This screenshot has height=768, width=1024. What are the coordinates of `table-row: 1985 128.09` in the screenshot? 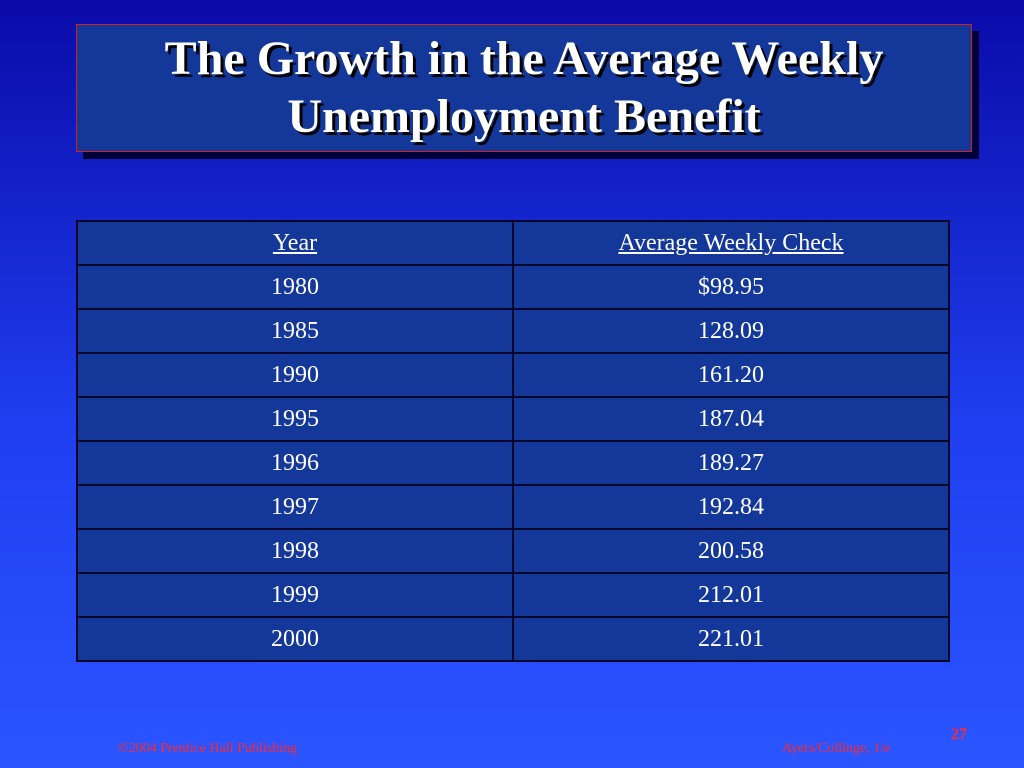 It's located at (513, 331).